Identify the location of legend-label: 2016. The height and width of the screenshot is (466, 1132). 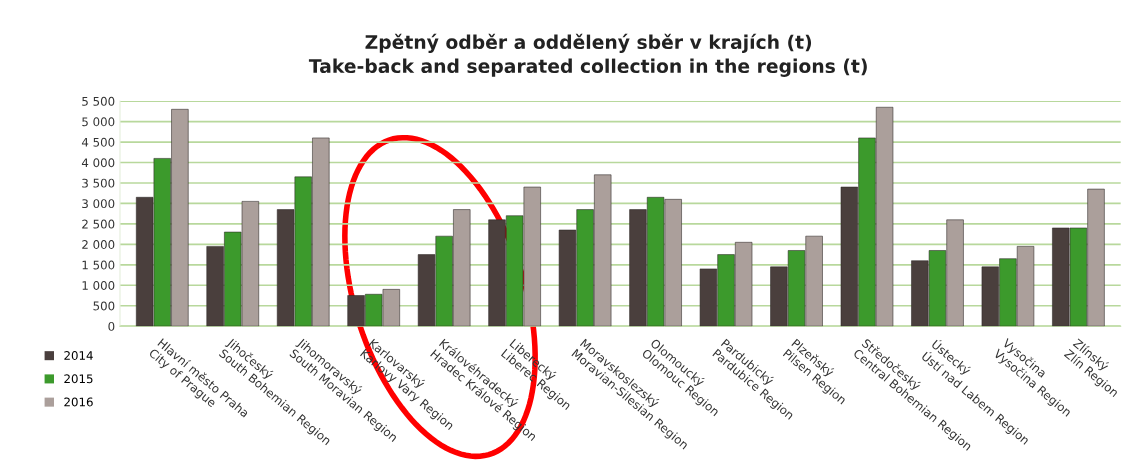
(78, 402).